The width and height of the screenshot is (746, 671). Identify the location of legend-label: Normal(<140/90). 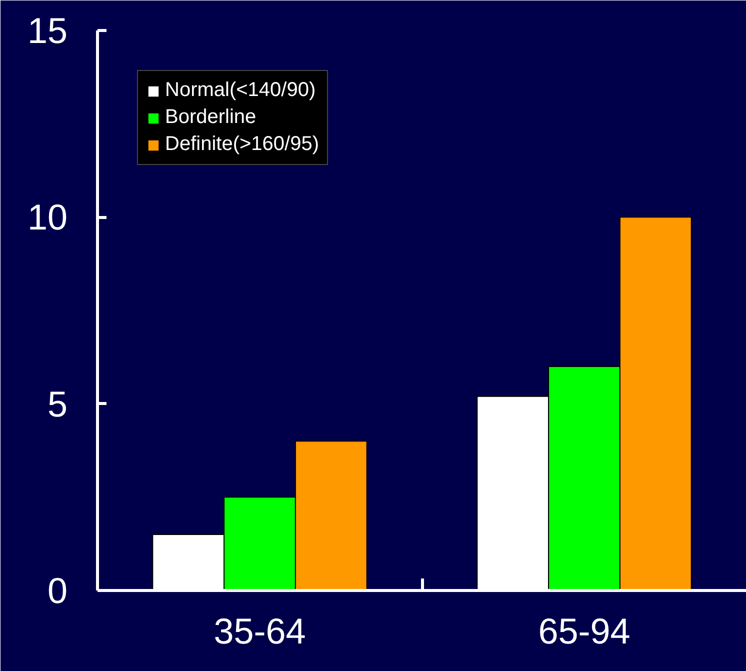
(240, 90).